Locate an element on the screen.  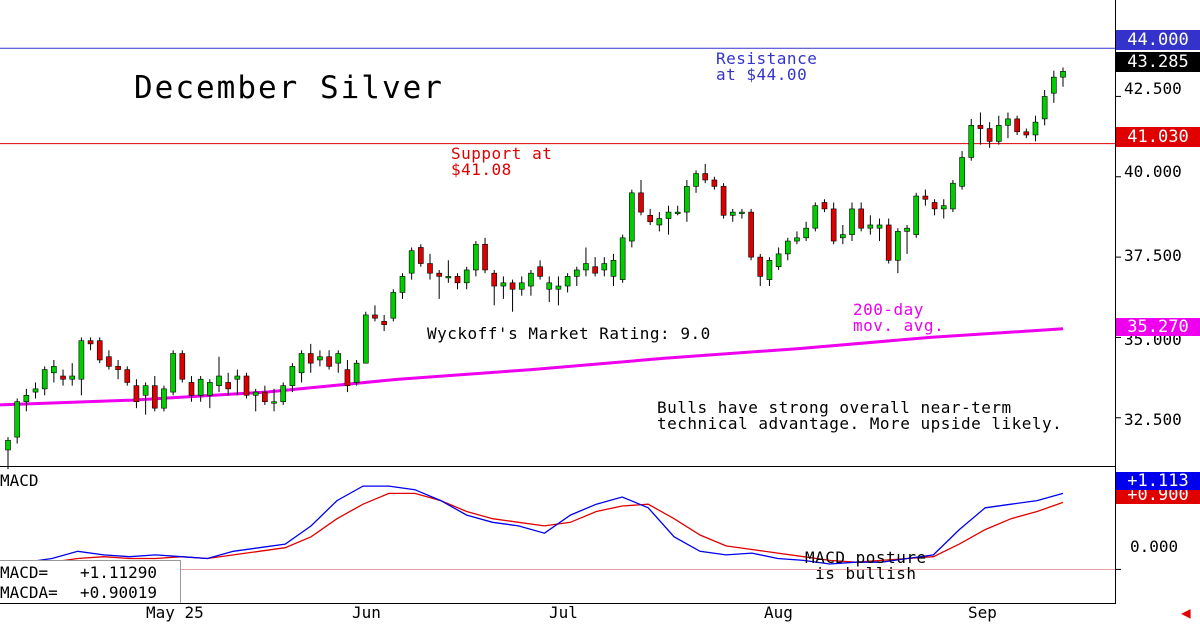
macd-readout-label: MACD= is located at coordinates (24, 572).